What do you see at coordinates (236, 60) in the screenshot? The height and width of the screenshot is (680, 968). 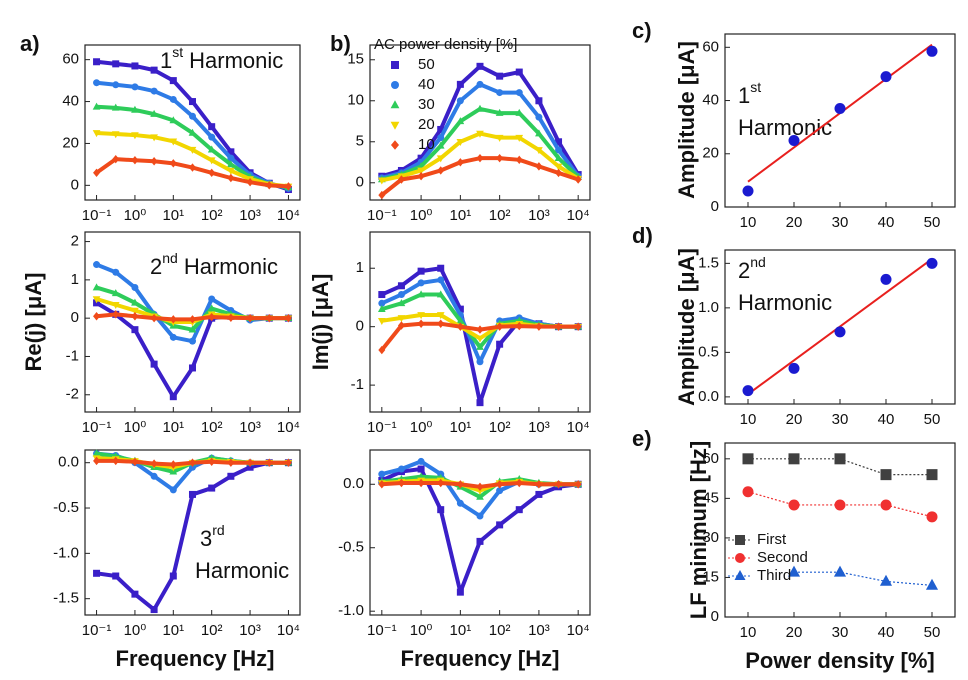 I see `annotation-word: Harmonic` at bounding box center [236, 60].